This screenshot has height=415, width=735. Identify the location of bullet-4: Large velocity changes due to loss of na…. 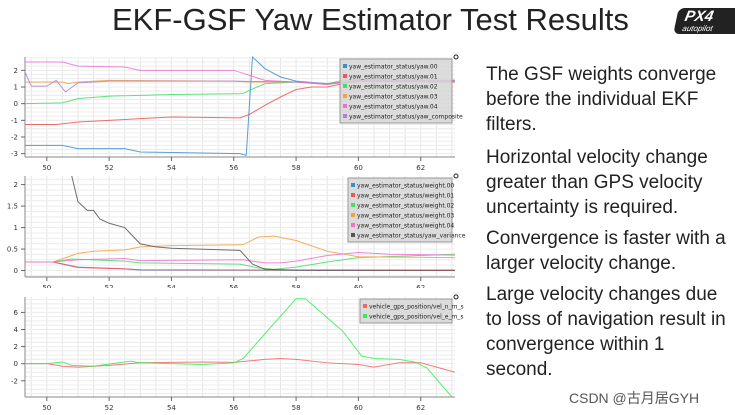
(606, 332).